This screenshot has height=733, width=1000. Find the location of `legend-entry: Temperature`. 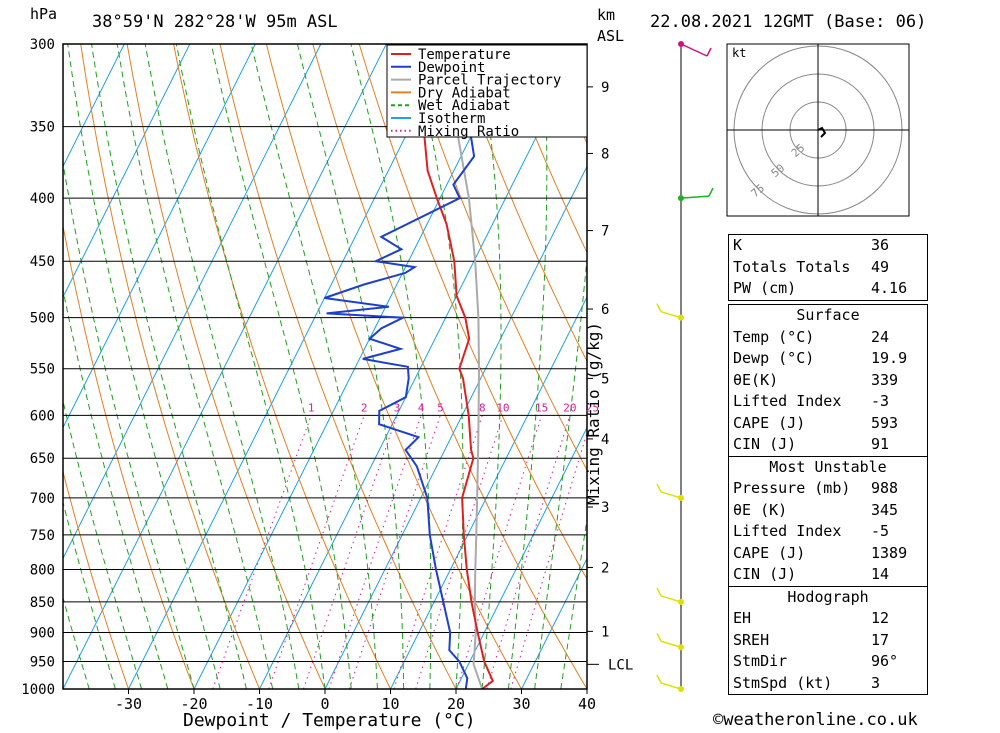

legend-entry: Temperature is located at coordinates (464, 55).